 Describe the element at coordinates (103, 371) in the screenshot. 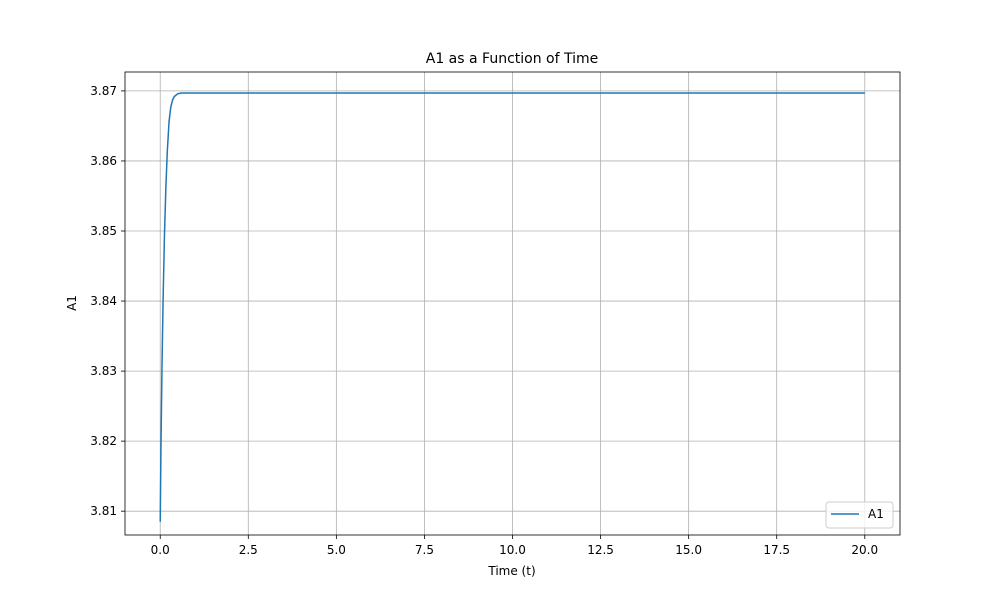

I see `y-tick-label: 3.83` at that location.